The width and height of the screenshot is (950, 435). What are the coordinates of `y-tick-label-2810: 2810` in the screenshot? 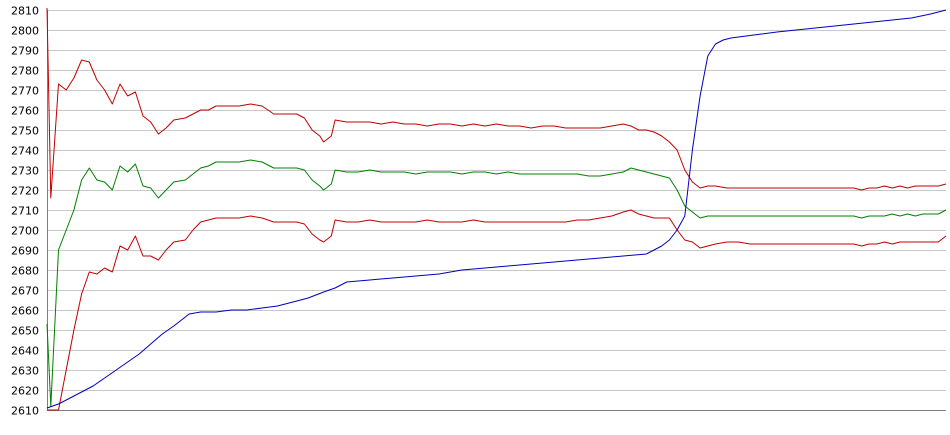 It's located at (25, 11).